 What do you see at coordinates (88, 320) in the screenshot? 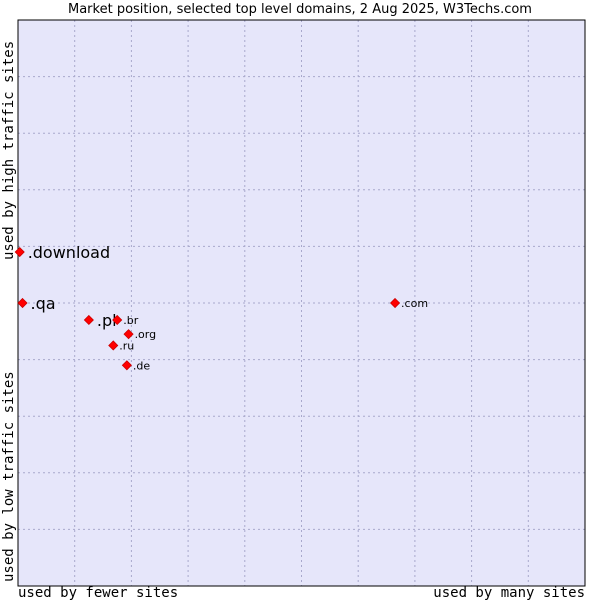
I see `point-marker-pl` at bounding box center [88, 320].